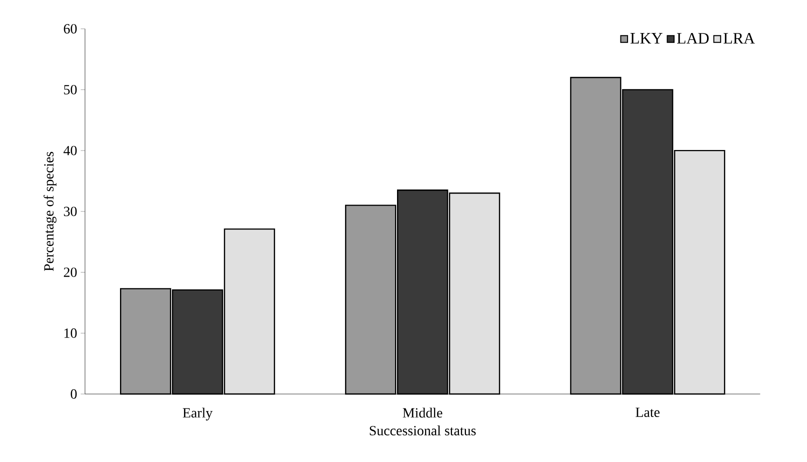 This screenshot has width=807, height=462. I want to click on x-tick-label: Middle, so click(422, 413).